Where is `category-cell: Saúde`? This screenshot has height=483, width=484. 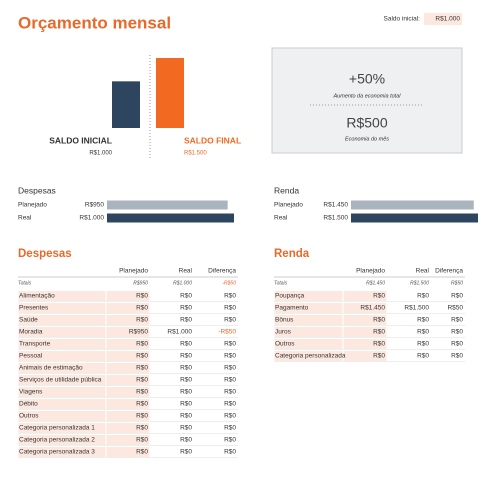
category-cell: Saúde is located at coordinates (28, 320).